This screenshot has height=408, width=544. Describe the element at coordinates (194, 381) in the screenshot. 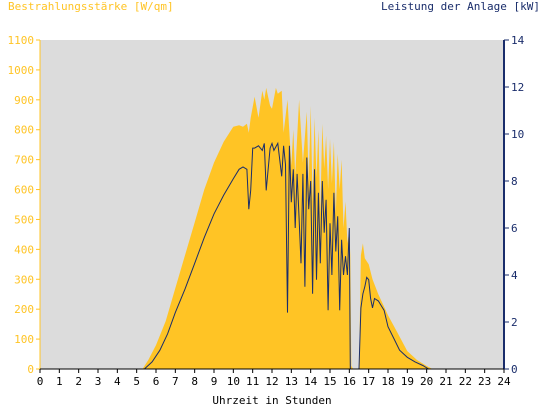

I see `x-tick-label: 8` at that location.